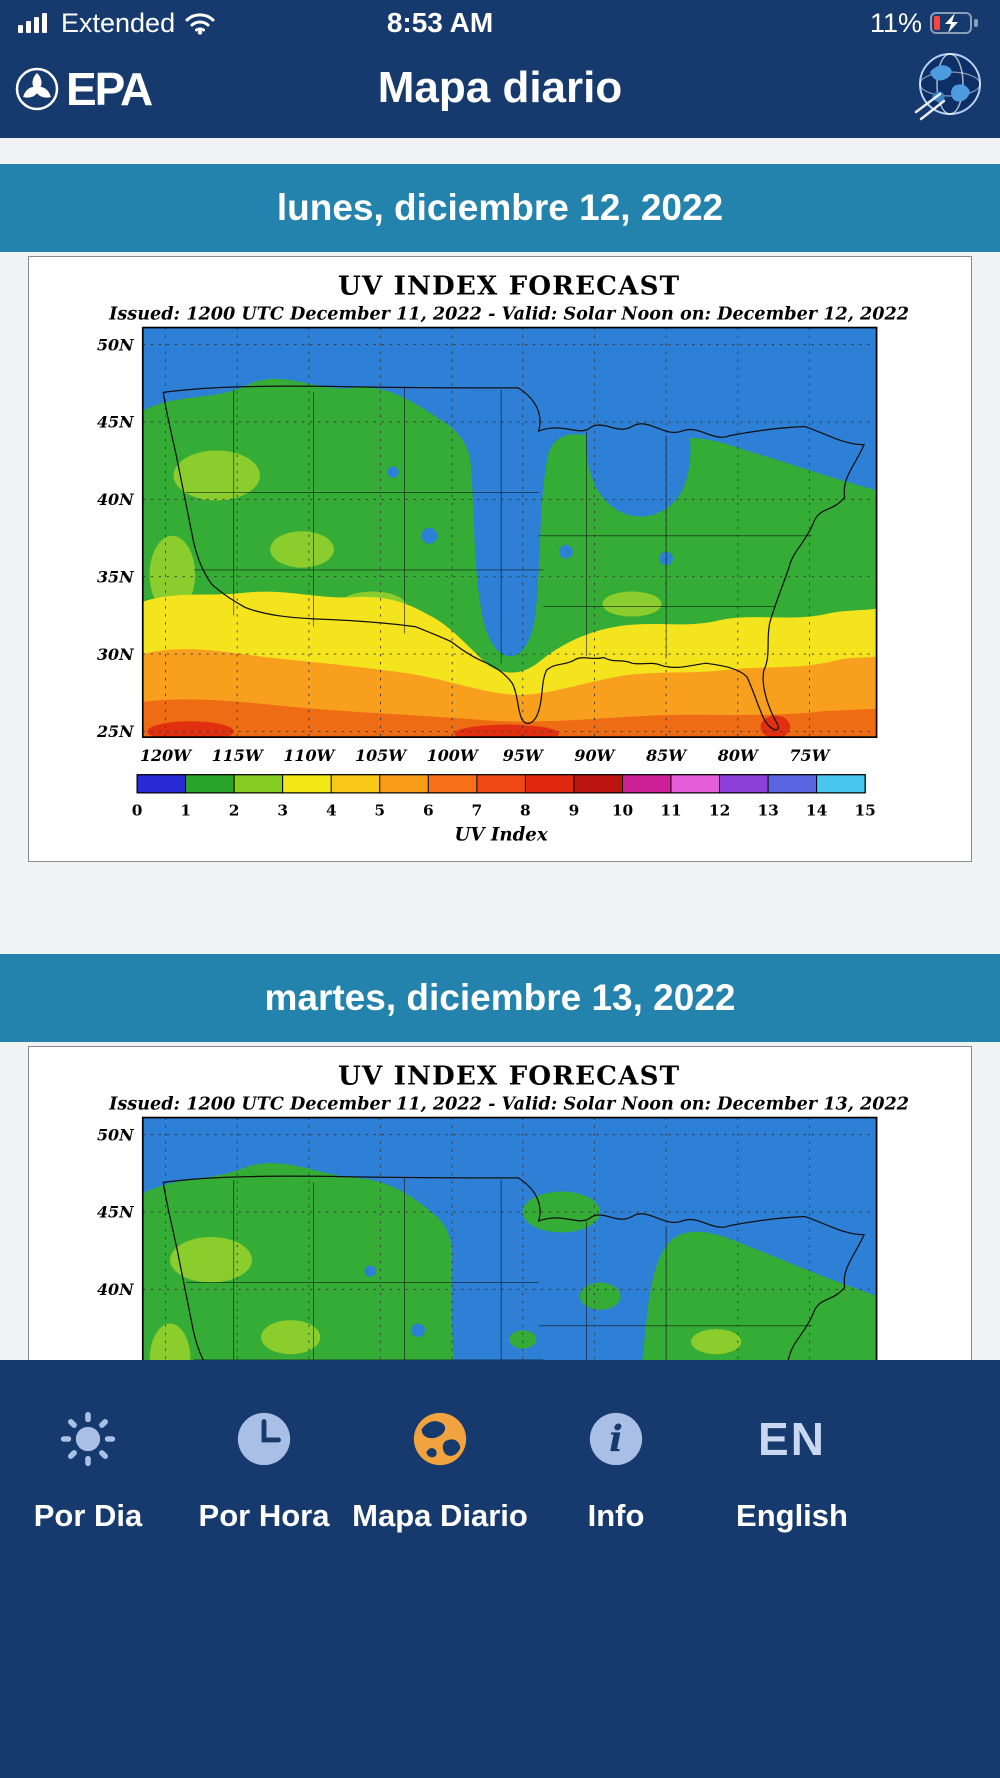 This screenshot has height=1778, width=1000. I want to click on top-navigation: Extended 8:53 AM 11%, so click(500, 69).